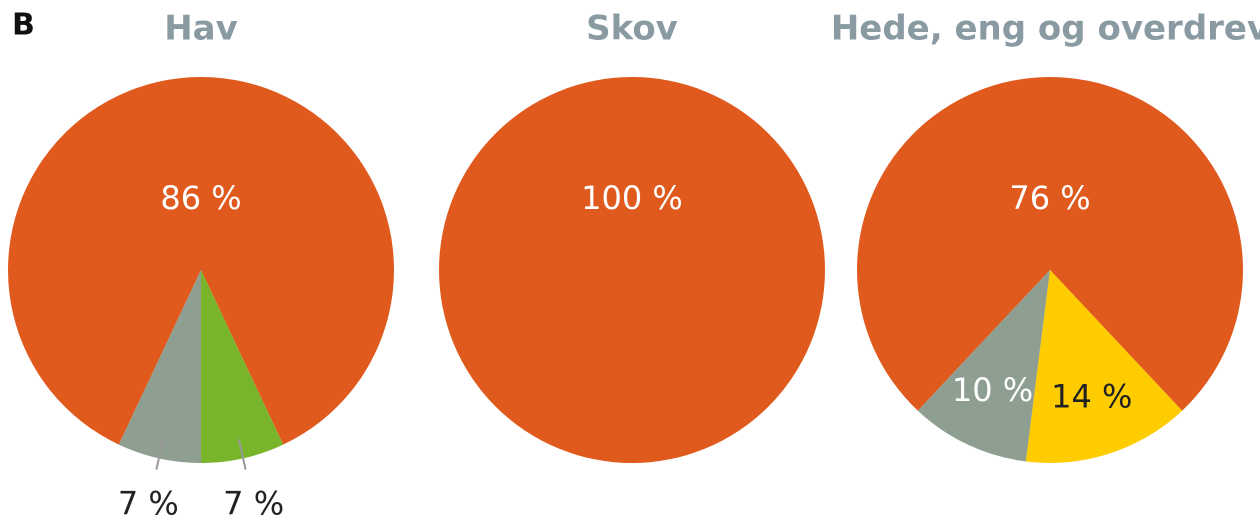 This screenshot has height=532, width=1260. What do you see at coordinates (632, 29) in the screenshot?
I see `chart-title: Skov` at bounding box center [632, 29].